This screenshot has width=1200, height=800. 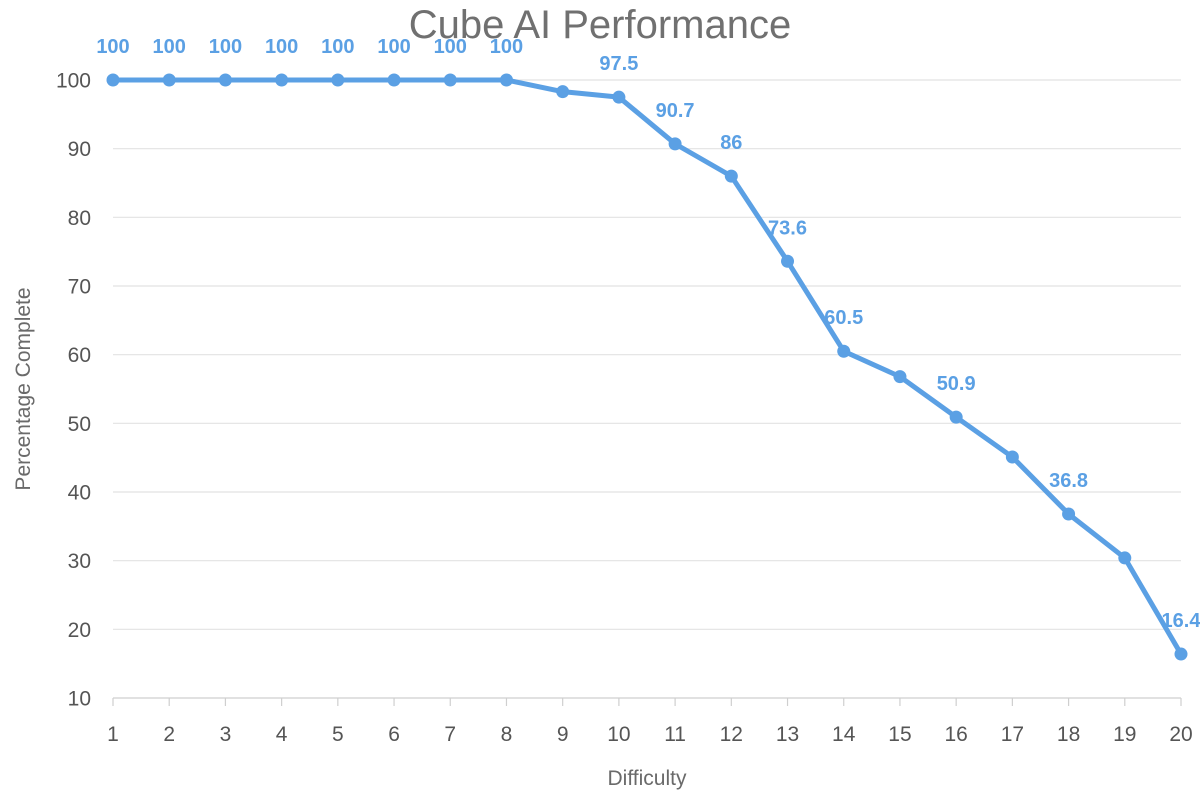 I want to click on x-tick-label: 20, so click(x=1180, y=734).